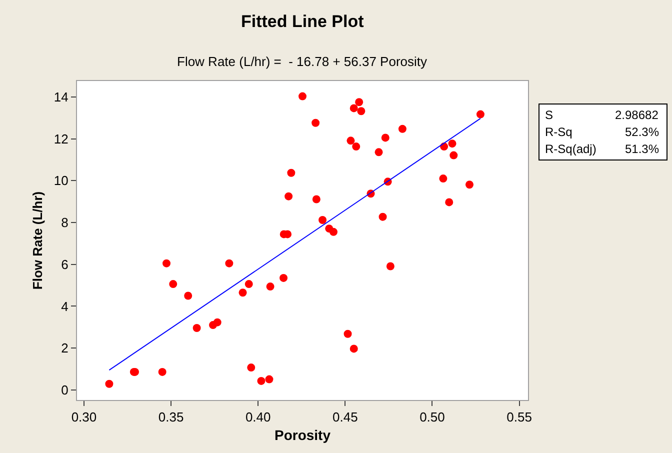  Describe the element at coordinates (570, 149) in the screenshot. I see `text: R-Sq(adj)` at that location.